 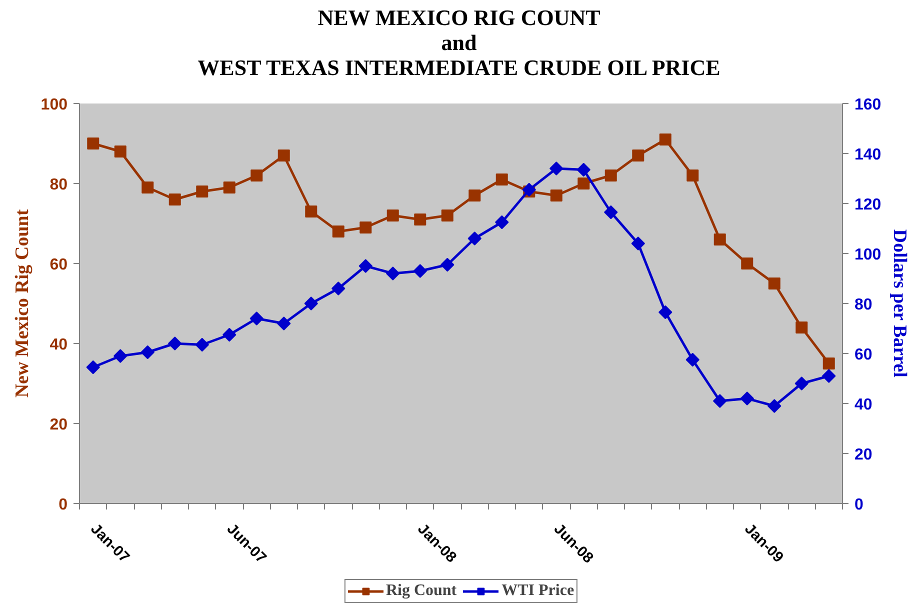 I want to click on legend-label: WTI Price, so click(x=538, y=591).